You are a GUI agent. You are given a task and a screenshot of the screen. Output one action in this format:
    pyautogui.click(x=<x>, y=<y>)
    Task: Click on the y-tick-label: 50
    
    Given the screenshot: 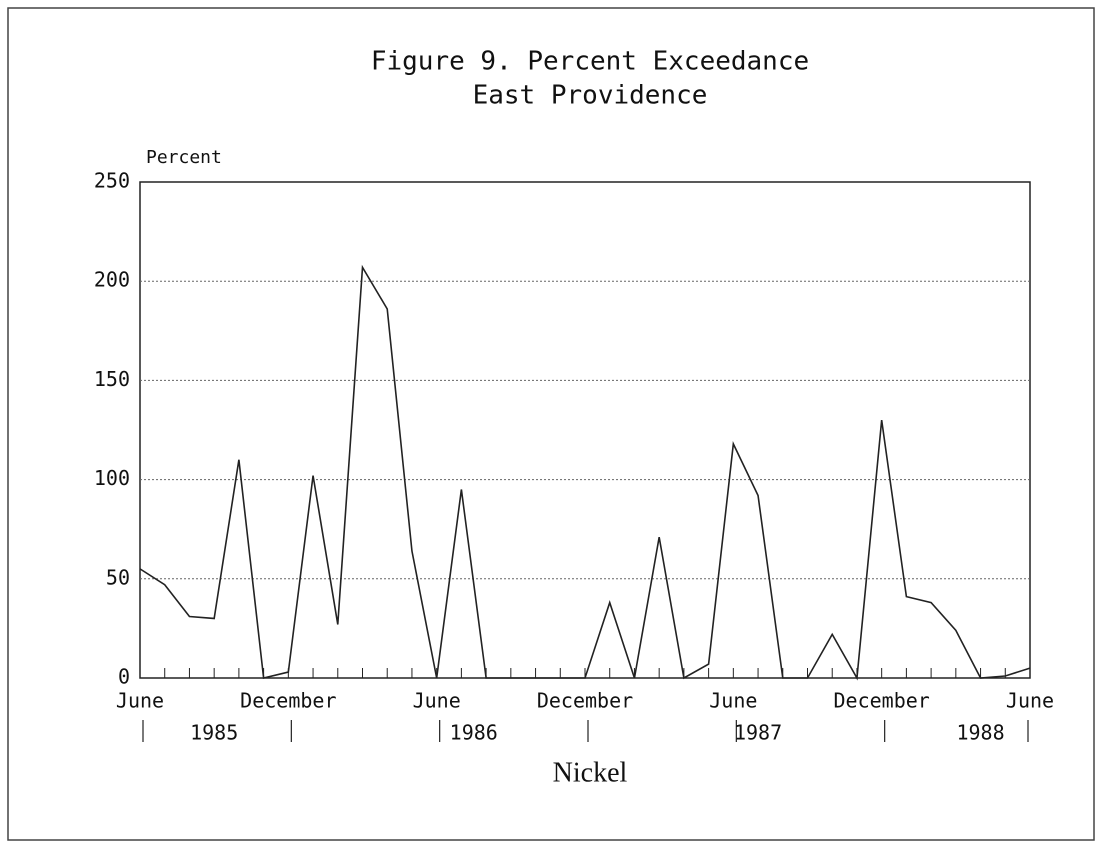 What is the action you would take?
    pyautogui.click(x=118, y=577)
    